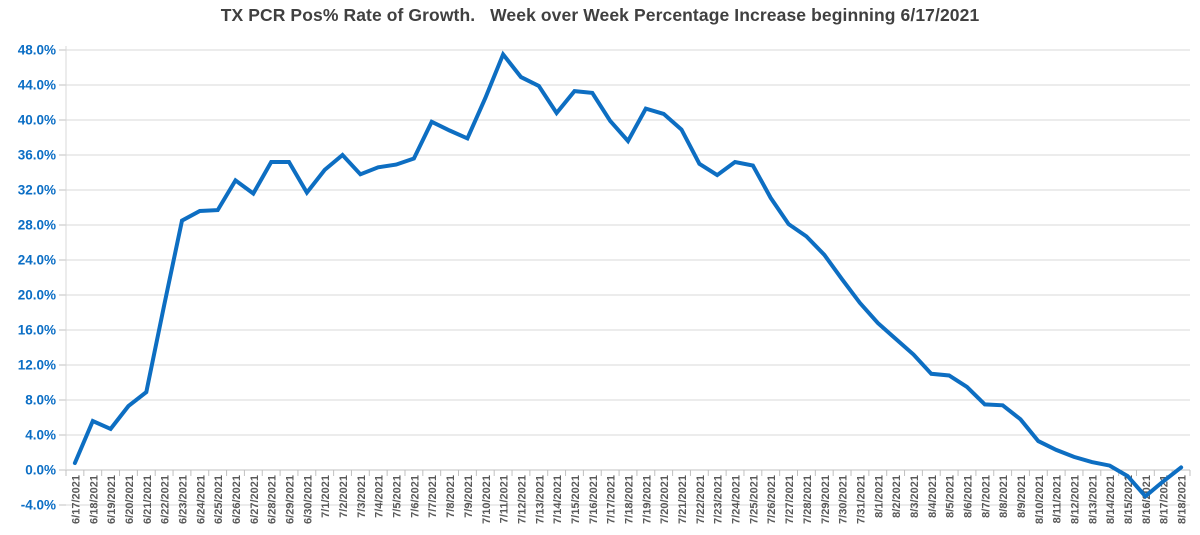  What do you see at coordinates (915, 496) in the screenshot?
I see `x-axis-tick-label: 8/3/2021` at bounding box center [915, 496].